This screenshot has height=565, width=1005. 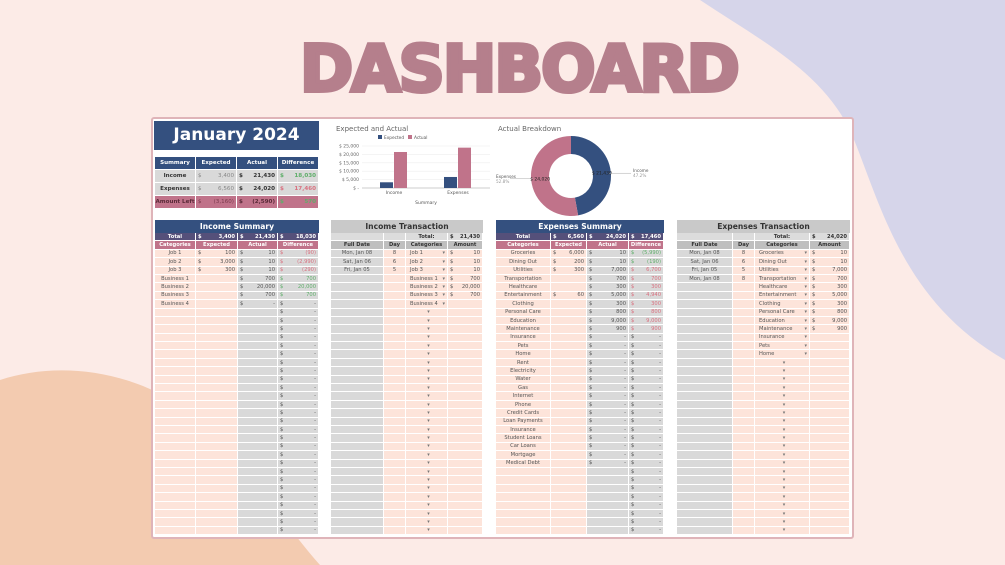 I want to click on category-dropdown: Job 2, so click(x=427, y=262).